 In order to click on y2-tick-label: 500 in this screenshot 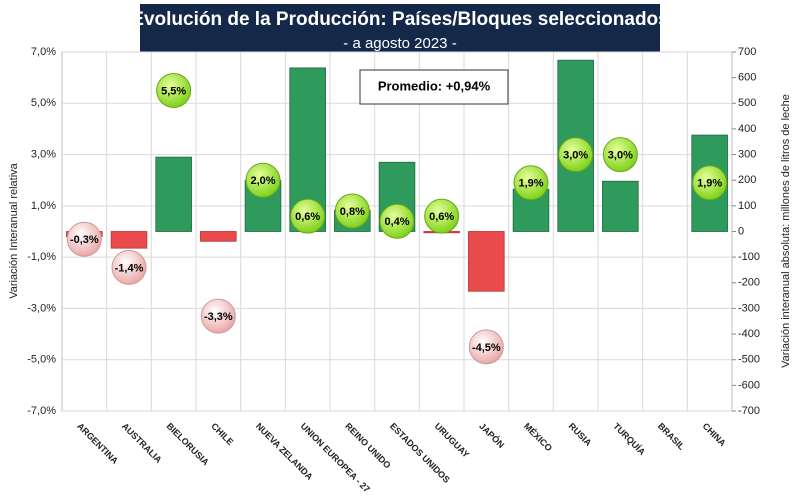, I will do `click(747, 103)`.